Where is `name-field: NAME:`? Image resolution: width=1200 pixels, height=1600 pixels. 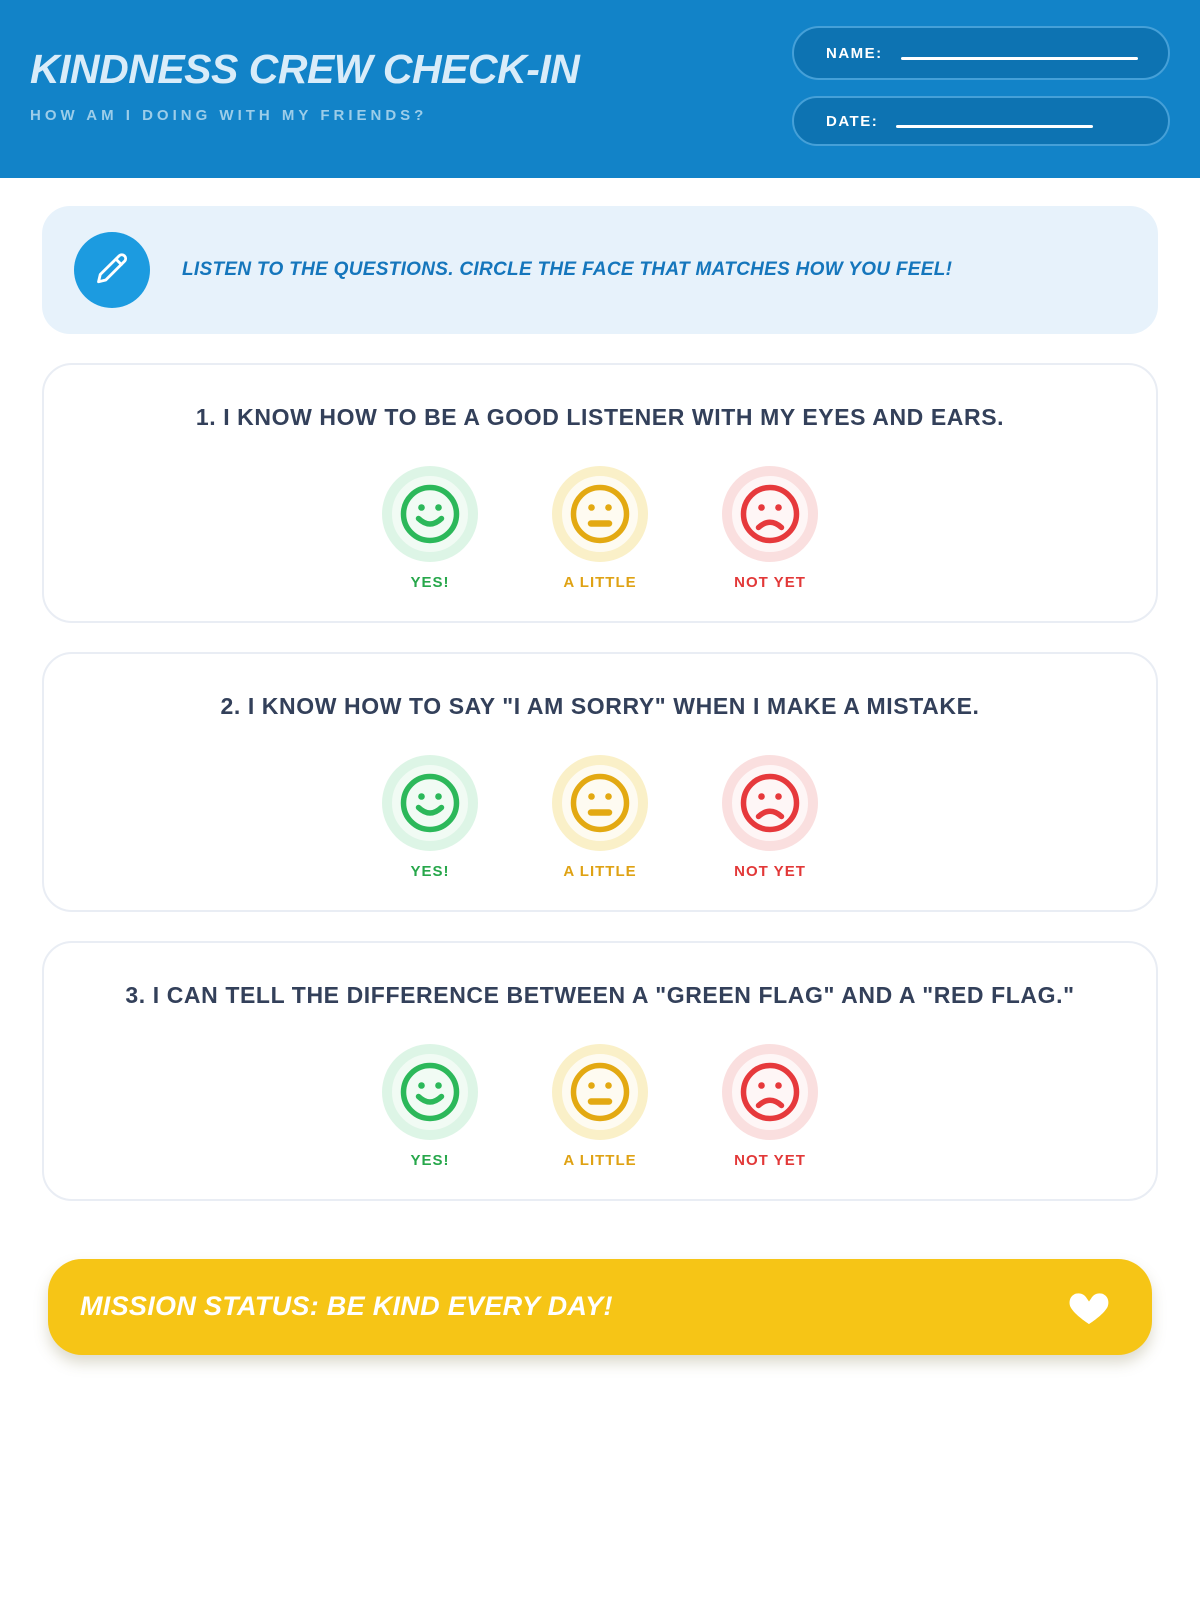 name-field: NAME: is located at coordinates (981, 53).